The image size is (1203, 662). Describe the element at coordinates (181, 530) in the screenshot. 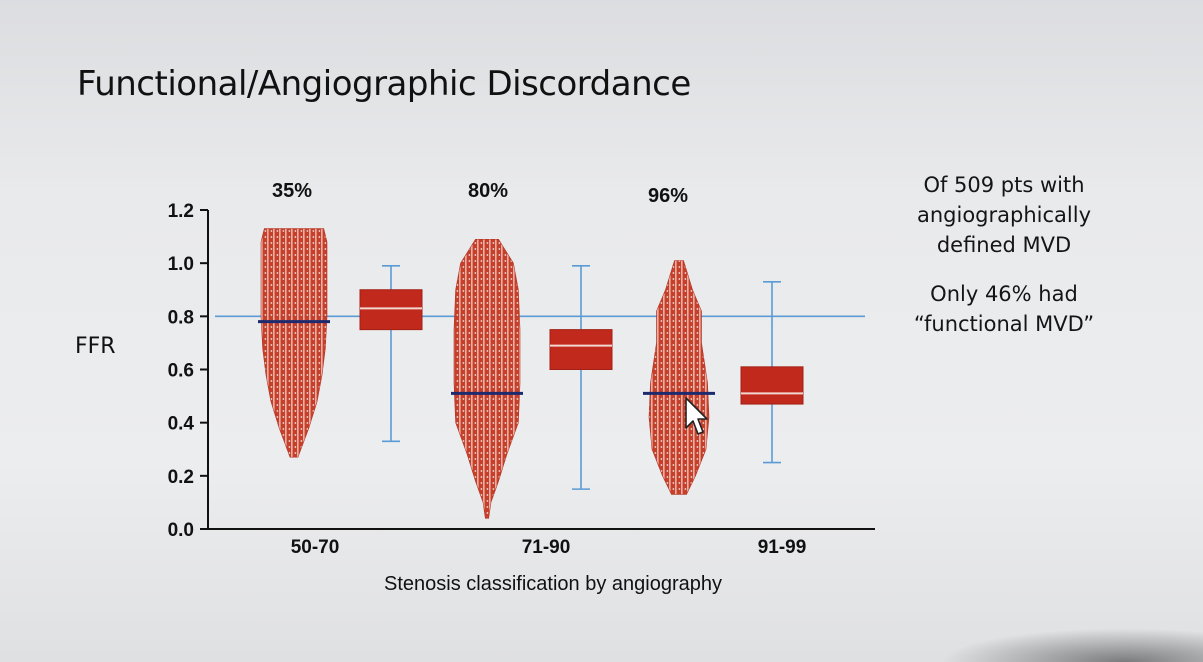

I see `y-tick-label: 0.0` at that location.